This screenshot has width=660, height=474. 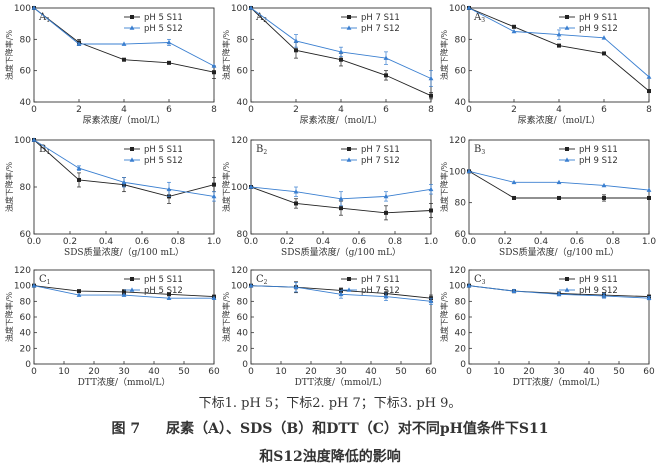 I want to click on x-axis-label: DTT浓度/（mmol/L）, so click(x=124, y=382).